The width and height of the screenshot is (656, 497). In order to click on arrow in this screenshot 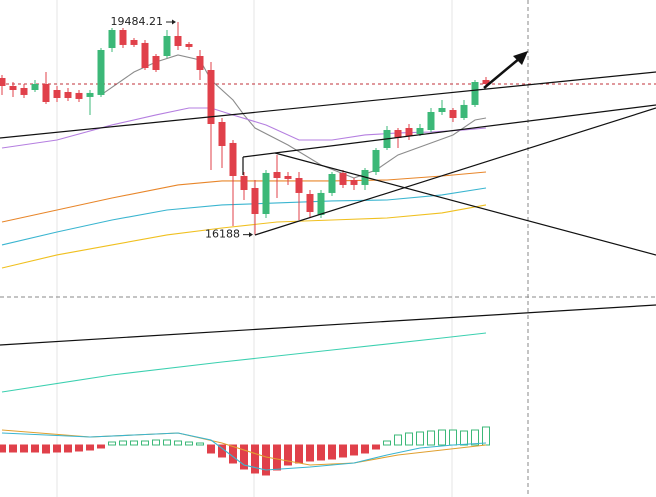, I will do `click(502, 73)`.